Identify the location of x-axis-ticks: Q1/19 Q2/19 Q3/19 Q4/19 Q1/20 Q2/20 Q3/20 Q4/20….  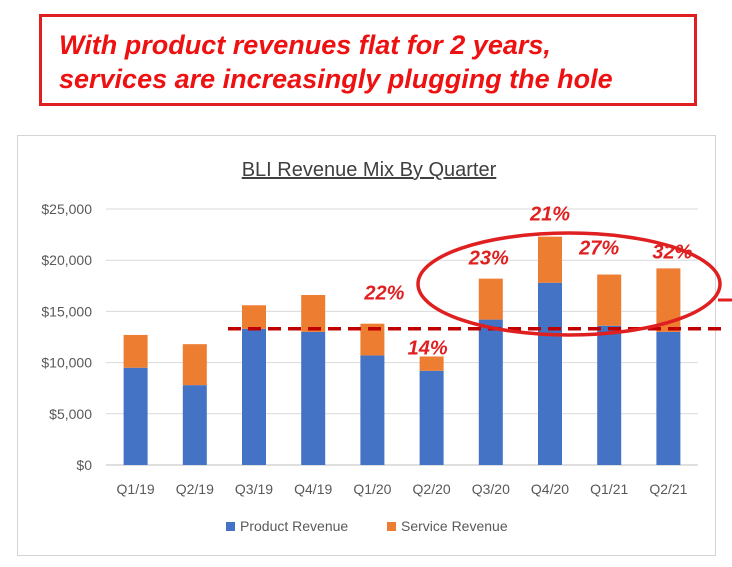
(402, 489).